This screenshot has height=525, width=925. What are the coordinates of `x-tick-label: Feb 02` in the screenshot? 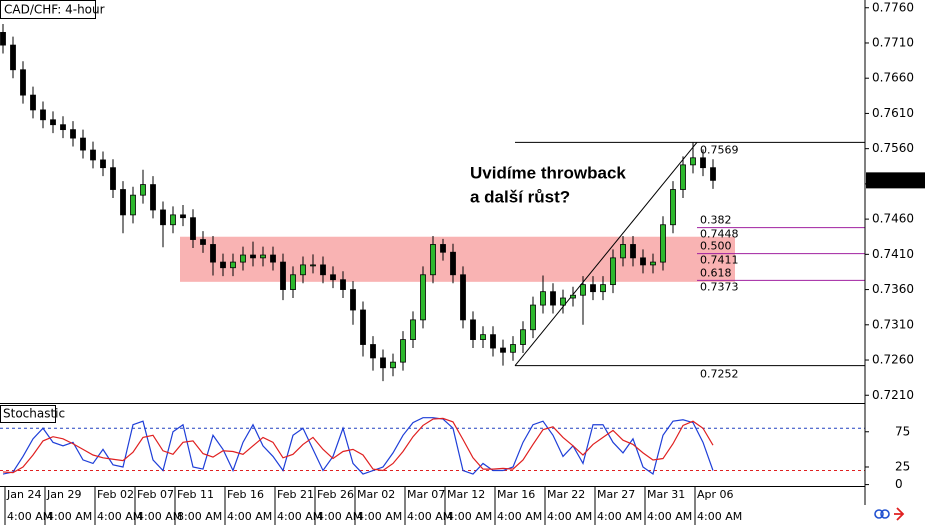 It's located at (115, 494).